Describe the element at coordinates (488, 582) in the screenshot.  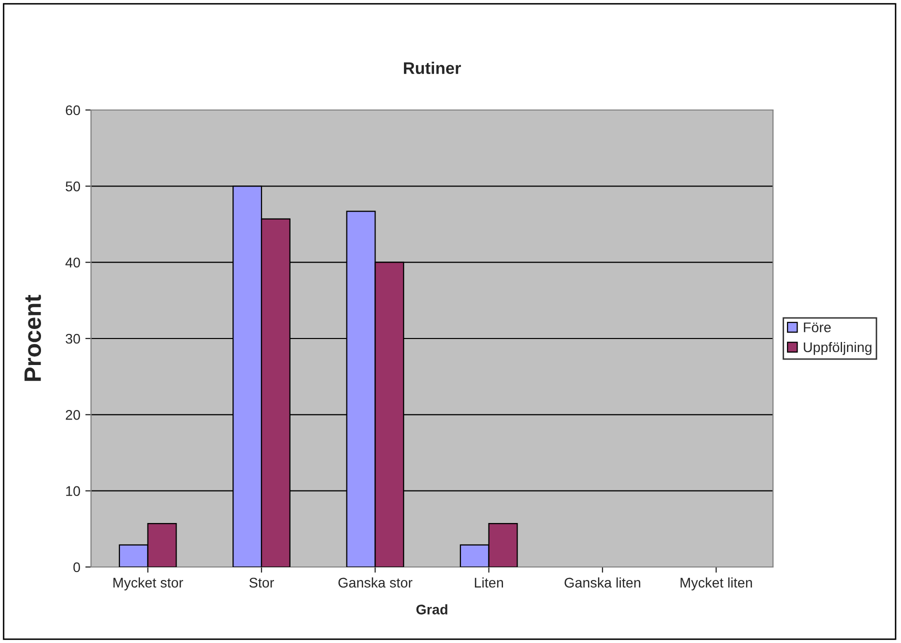
I see `x-tick-label: Liten` at that location.